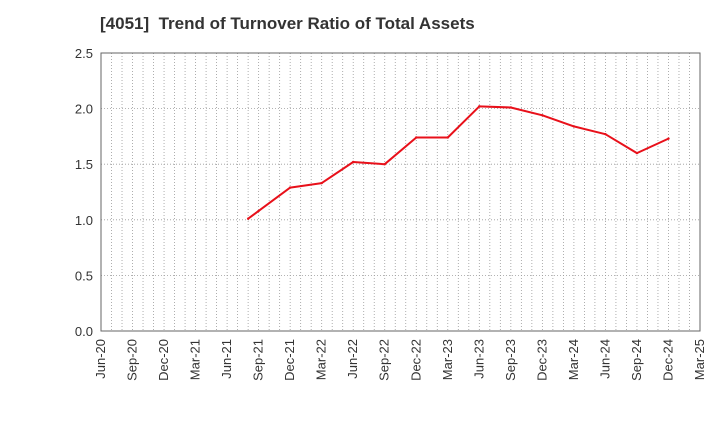  What do you see at coordinates (352, 359) in the screenshot?
I see `x-tick-label: Jun-22` at bounding box center [352, 359].